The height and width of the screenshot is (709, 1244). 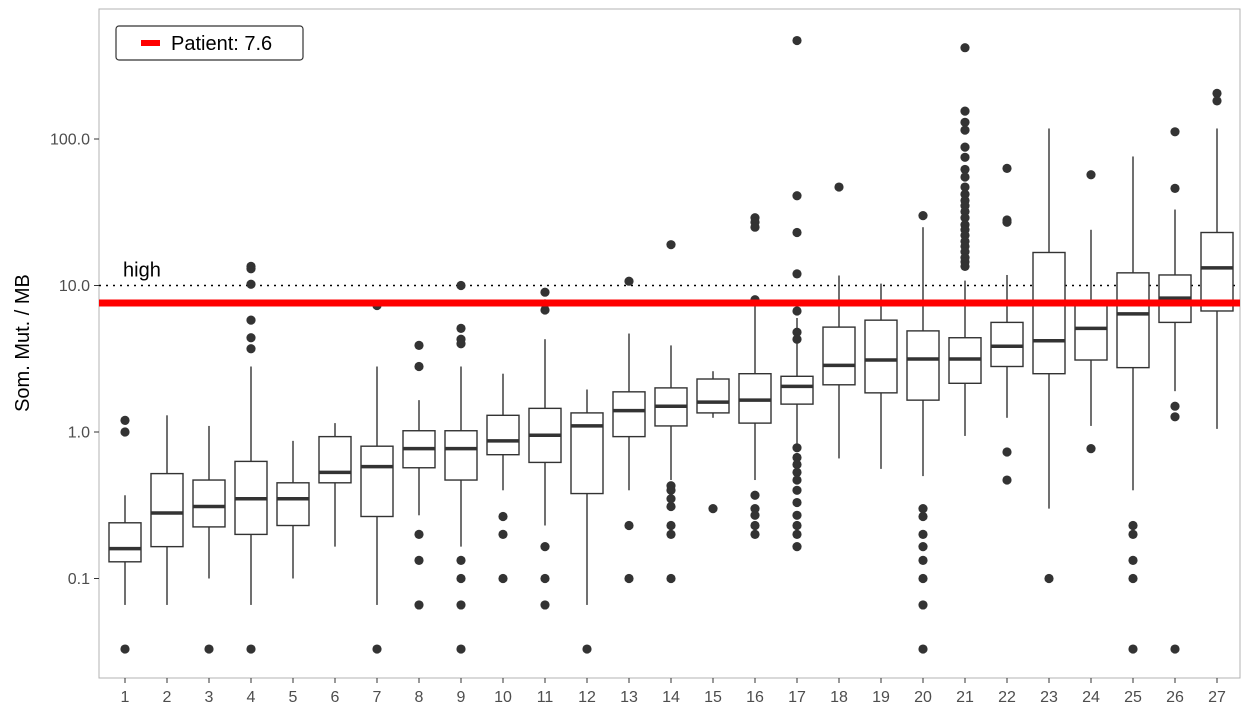 I want to click on x-tick-label: 22, so click(x=1007, y=697).